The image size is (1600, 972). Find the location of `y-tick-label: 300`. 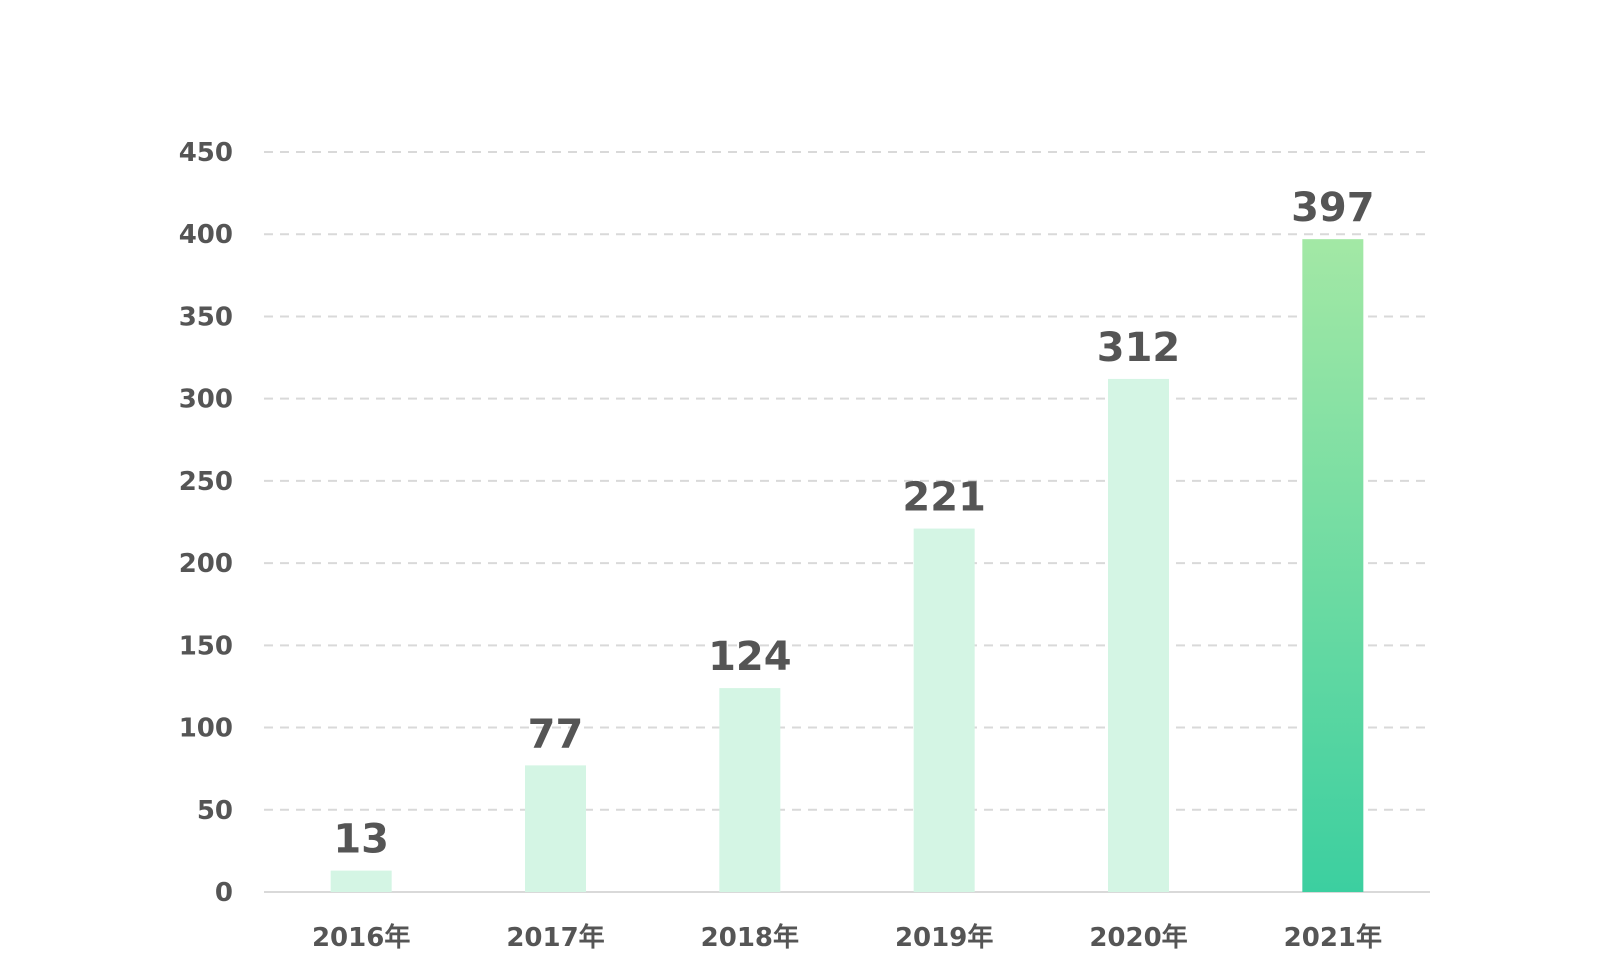

y-tick-label: 300 is located at coordinates (206, 400).